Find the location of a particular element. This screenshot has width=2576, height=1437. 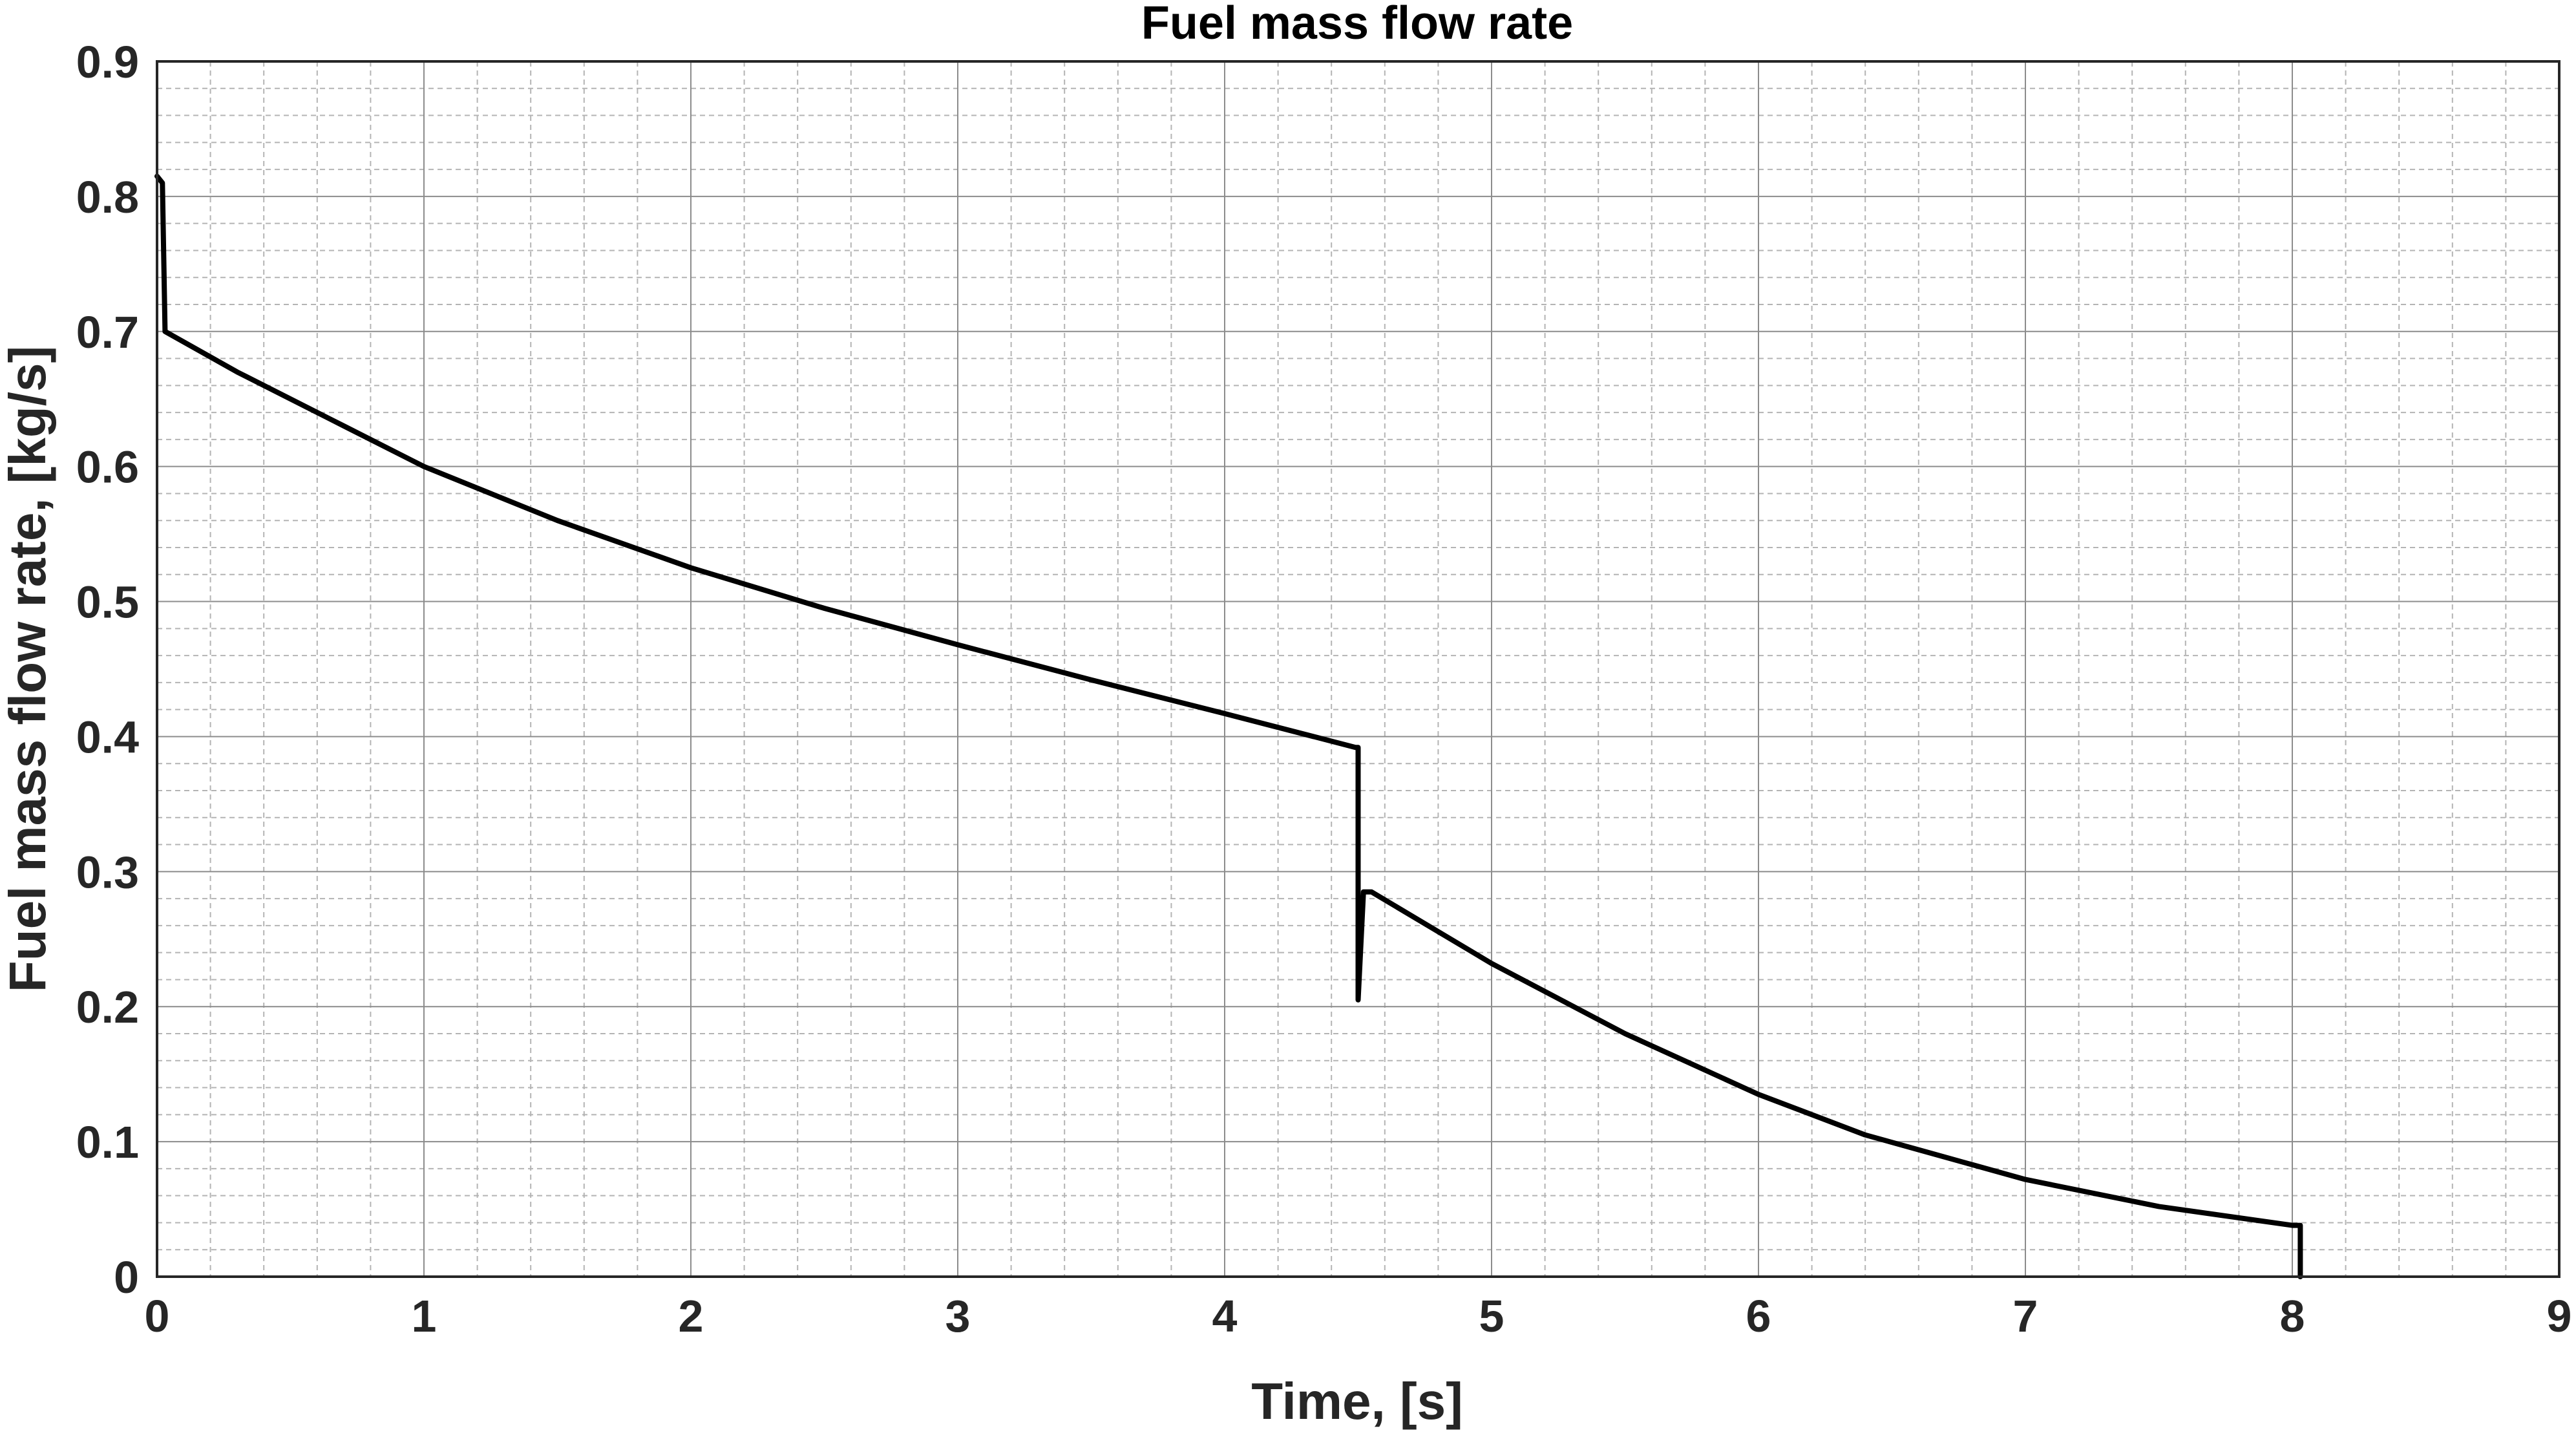

x-tick-label: 0 is located at coordinates (157, 1316).